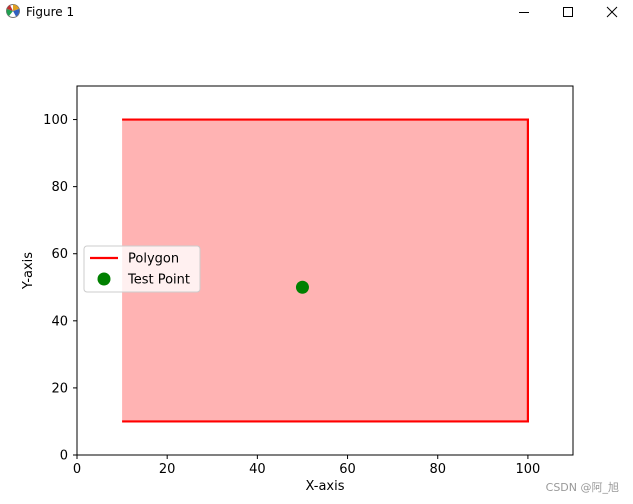 This screenshot has height=504, width=633. Describe the element at coordinates (257, 469) in the screenshot. I see `x-tick-label: 40` at that location.